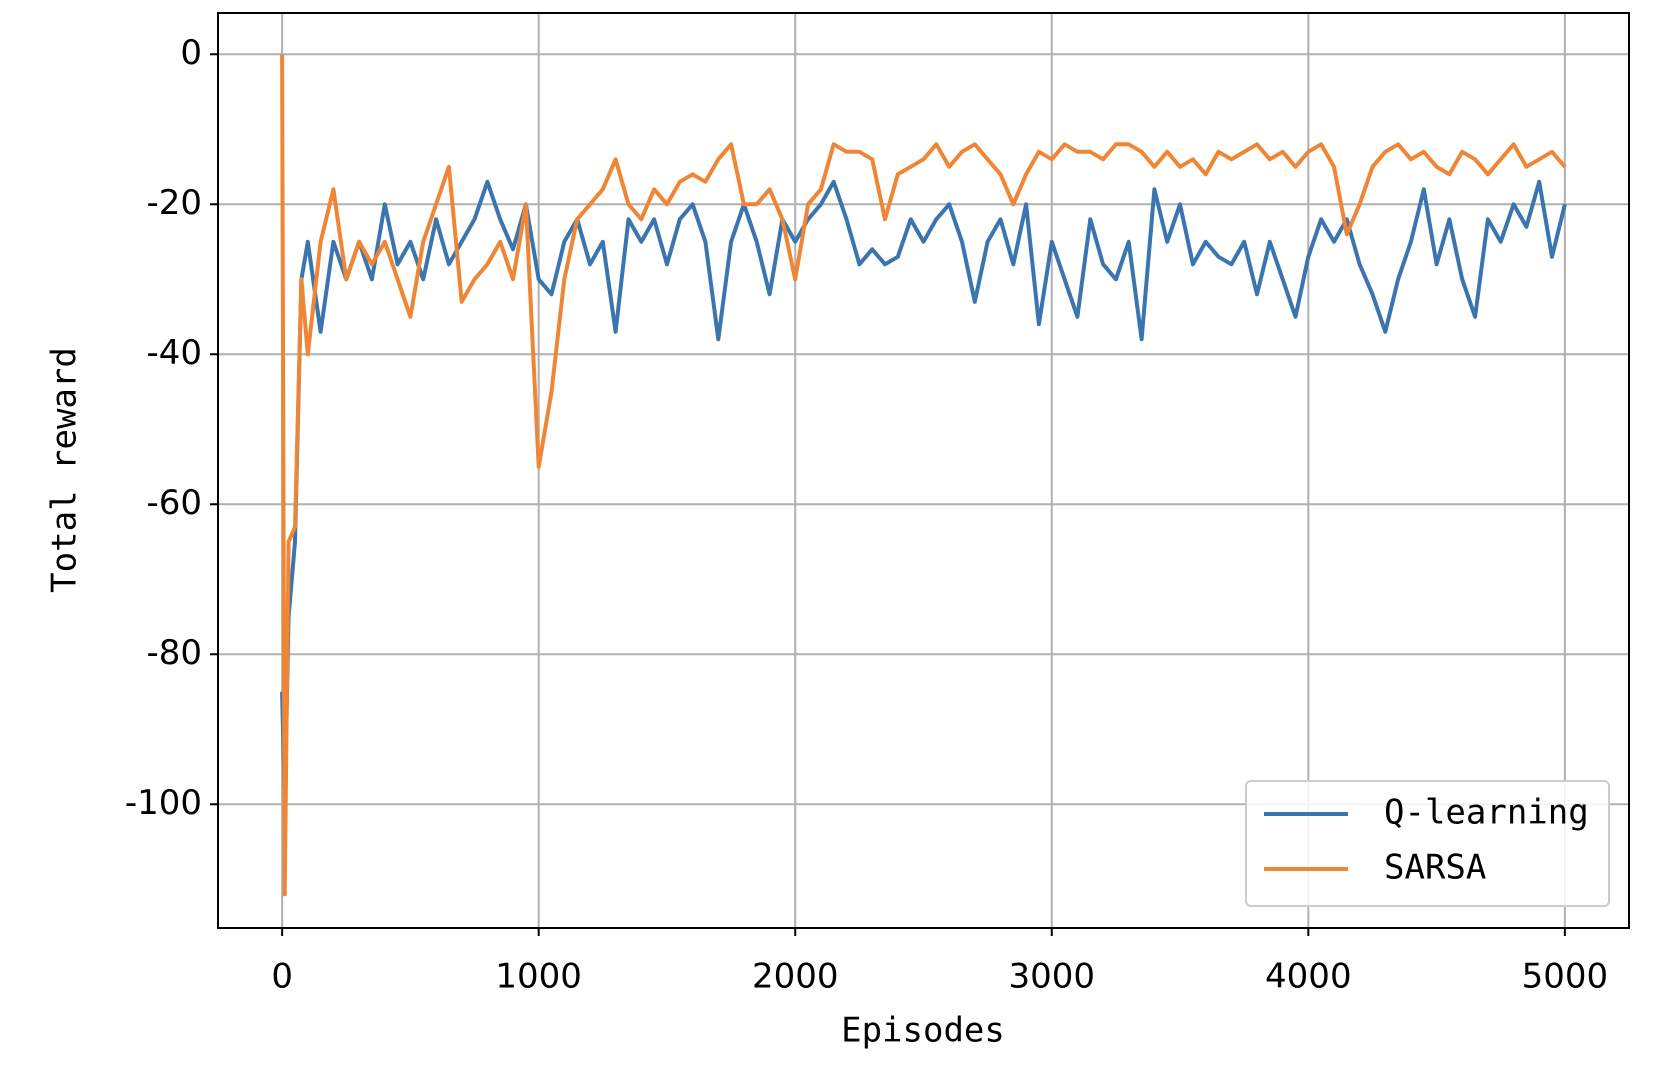  What do you see at coordinates (1435, 868) in the screenshot?
I see `legend-label: SARSA` at bounding box center [1435, 868].